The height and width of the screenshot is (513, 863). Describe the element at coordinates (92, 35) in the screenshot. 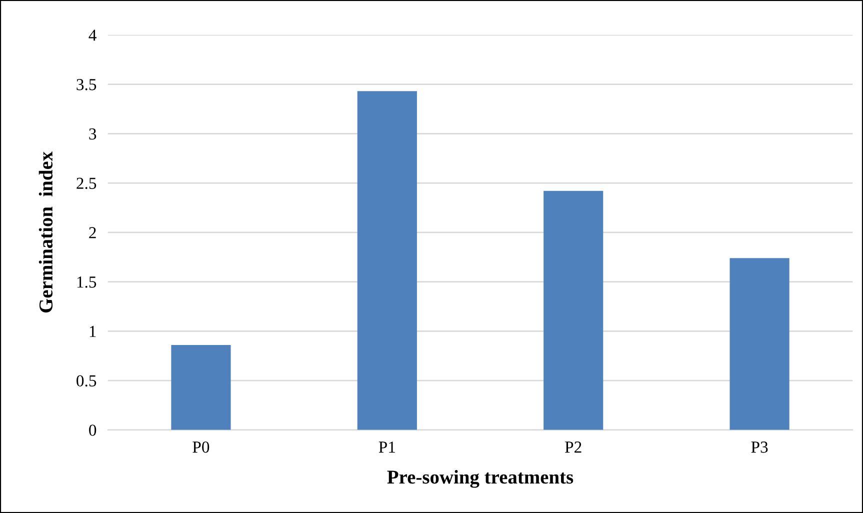

I see `y-tick-label: 4` at that location.